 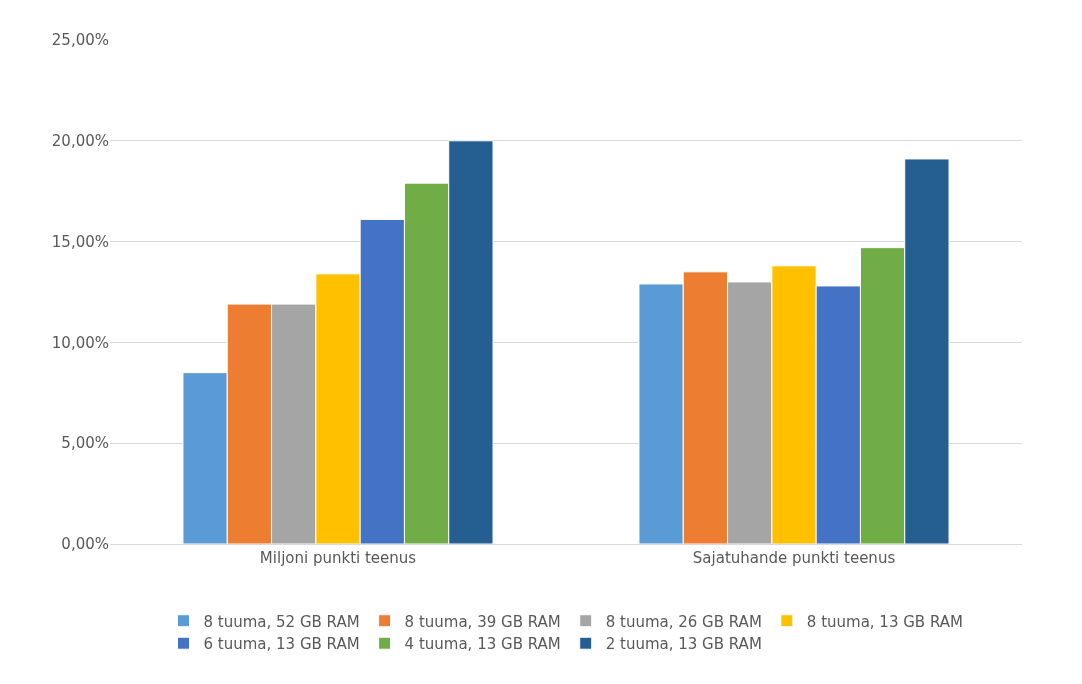 What do you see at coordinates (884, 621) in the screenshot?
I see `legend-label: 8 tuuma, 13 GB RAM` at bounding box center [884, 621].